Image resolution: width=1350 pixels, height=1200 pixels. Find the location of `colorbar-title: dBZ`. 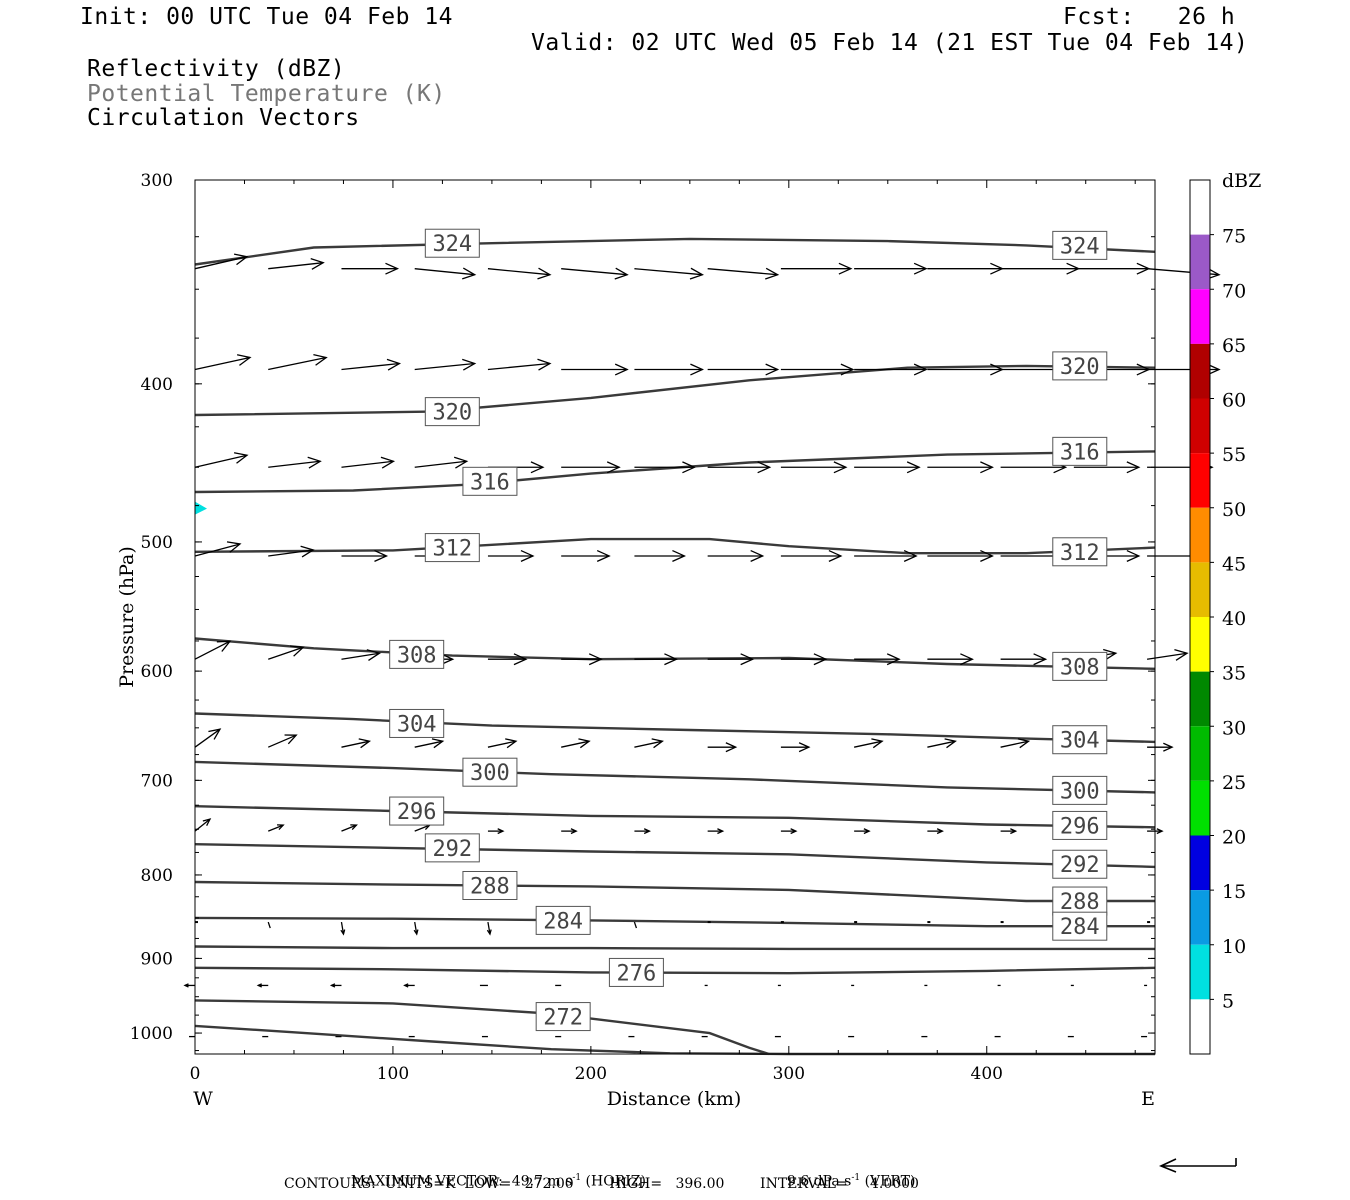

colorbar-title: dBZ is located at coordinates (1241, 181).